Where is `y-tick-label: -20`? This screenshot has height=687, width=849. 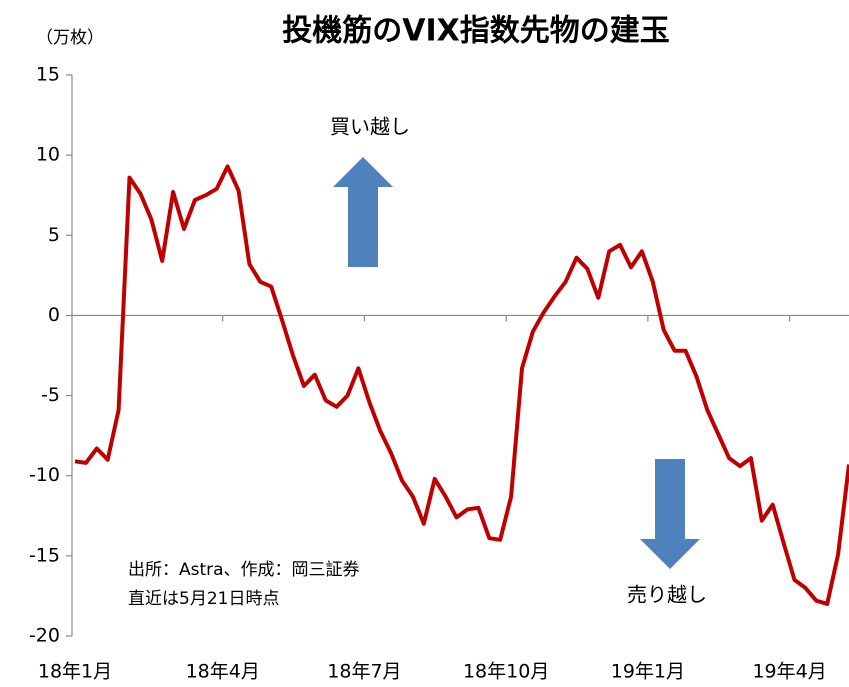
y-tick-label: -20 is located at coordinates (44, 636).